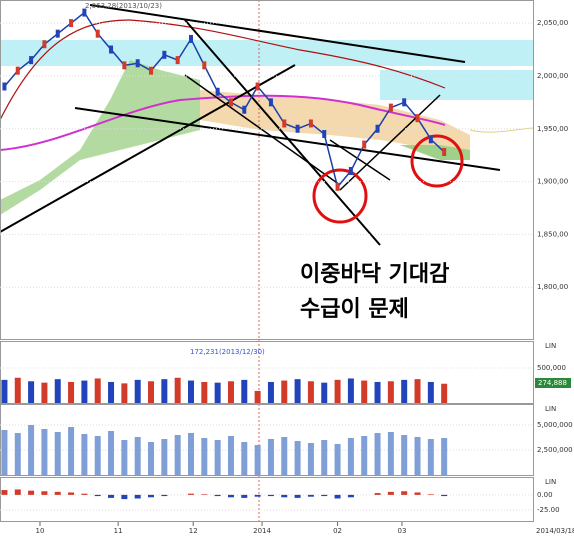  Describe the element at coordinates (40, 531) in the screenshot. I see `x-tick-label: 10` at that location.